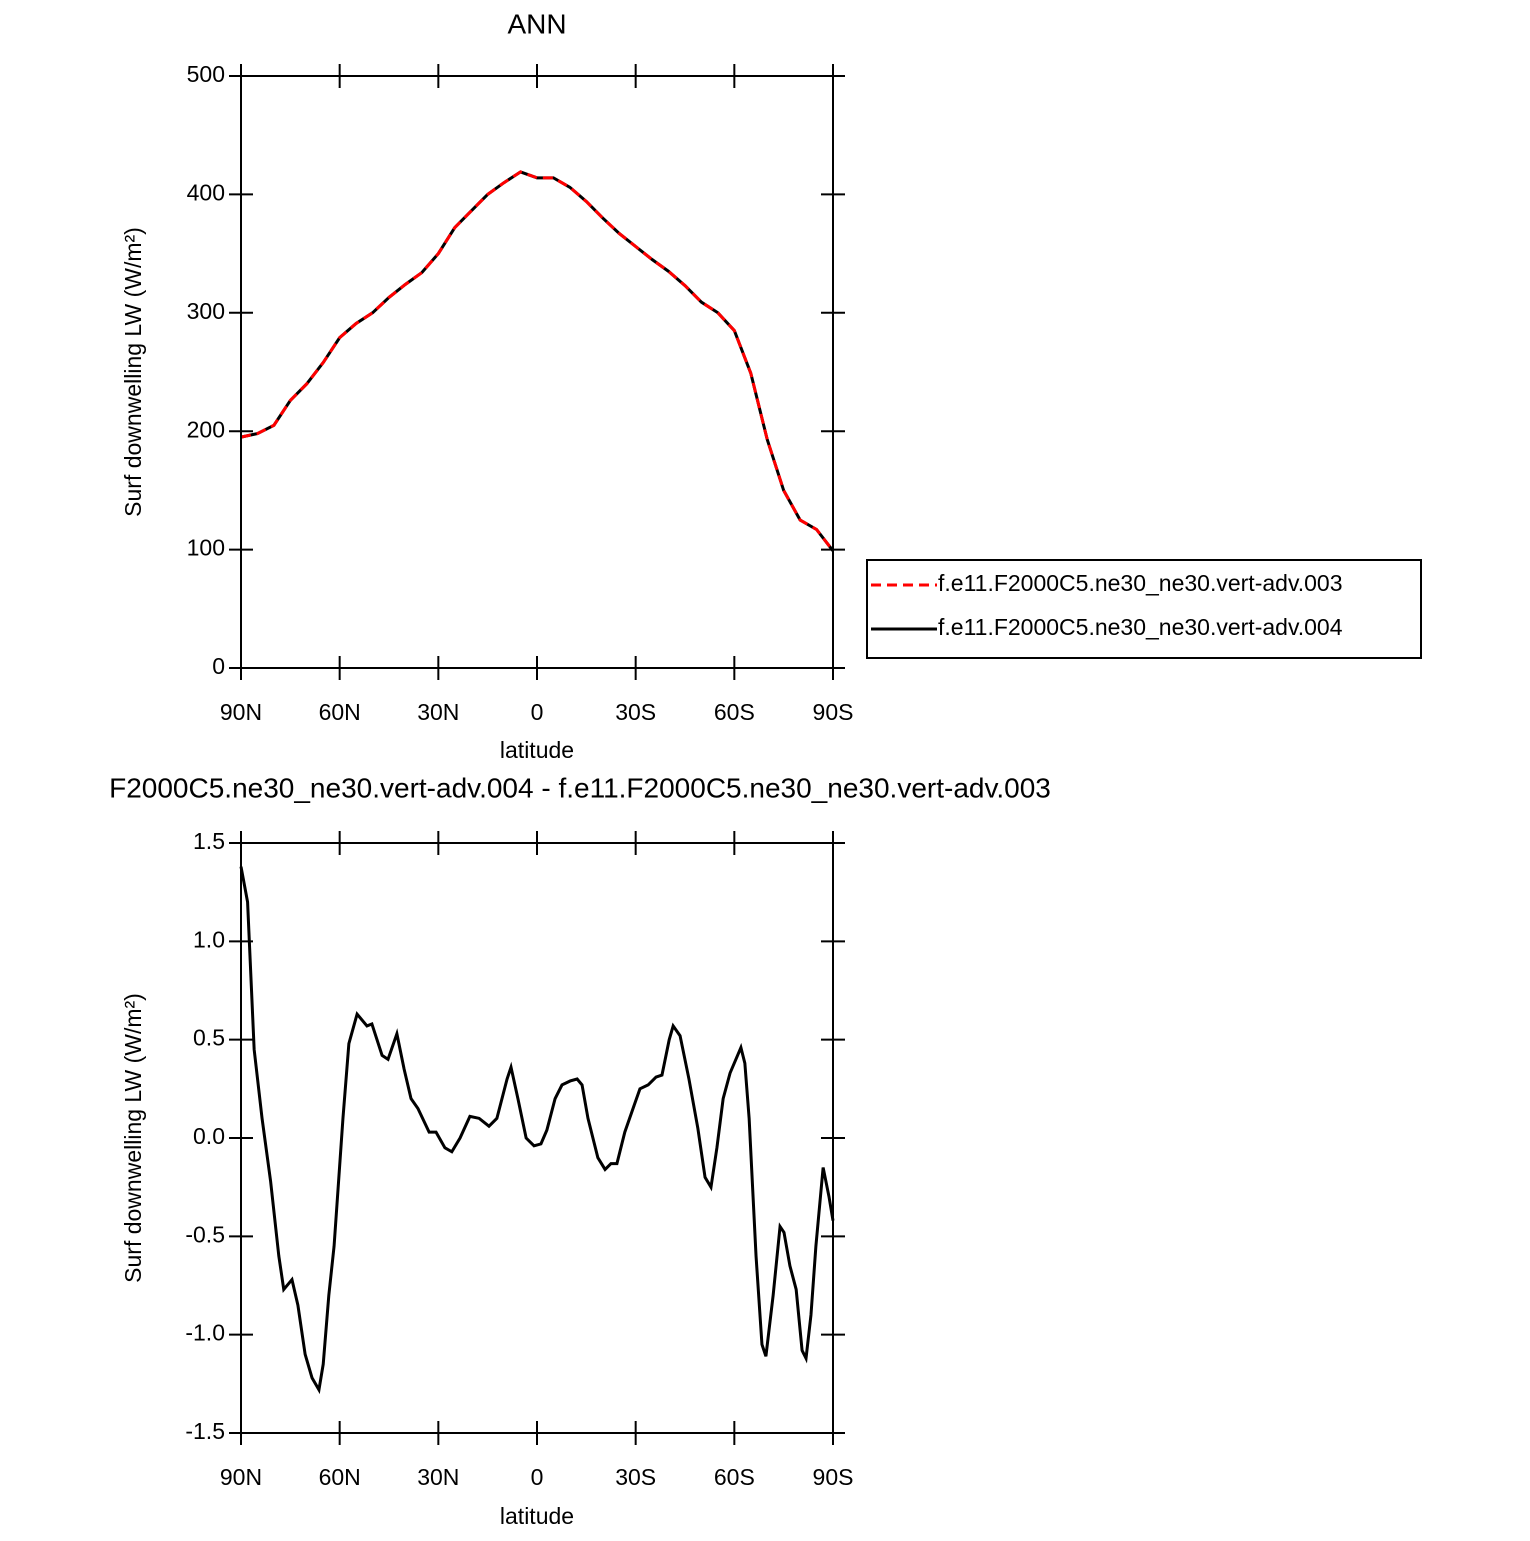 The height and width of the screenshot is (1541, 1530). I want to click on y-tick-label: 300, so click(206, 311).